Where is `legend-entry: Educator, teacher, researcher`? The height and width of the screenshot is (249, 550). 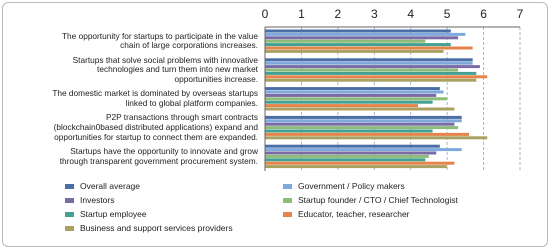
legend-entry: Educator, teacher, researcher is located at coordinates (346, 214).